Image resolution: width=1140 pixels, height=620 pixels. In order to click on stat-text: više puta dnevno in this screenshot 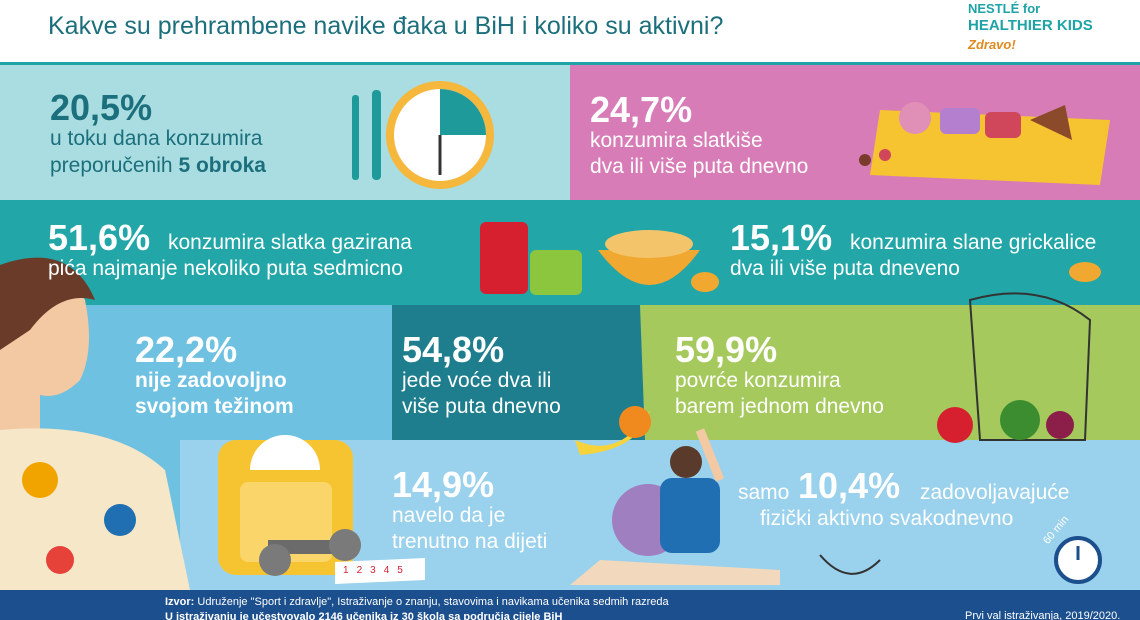, I will do `click(481, 406)`.